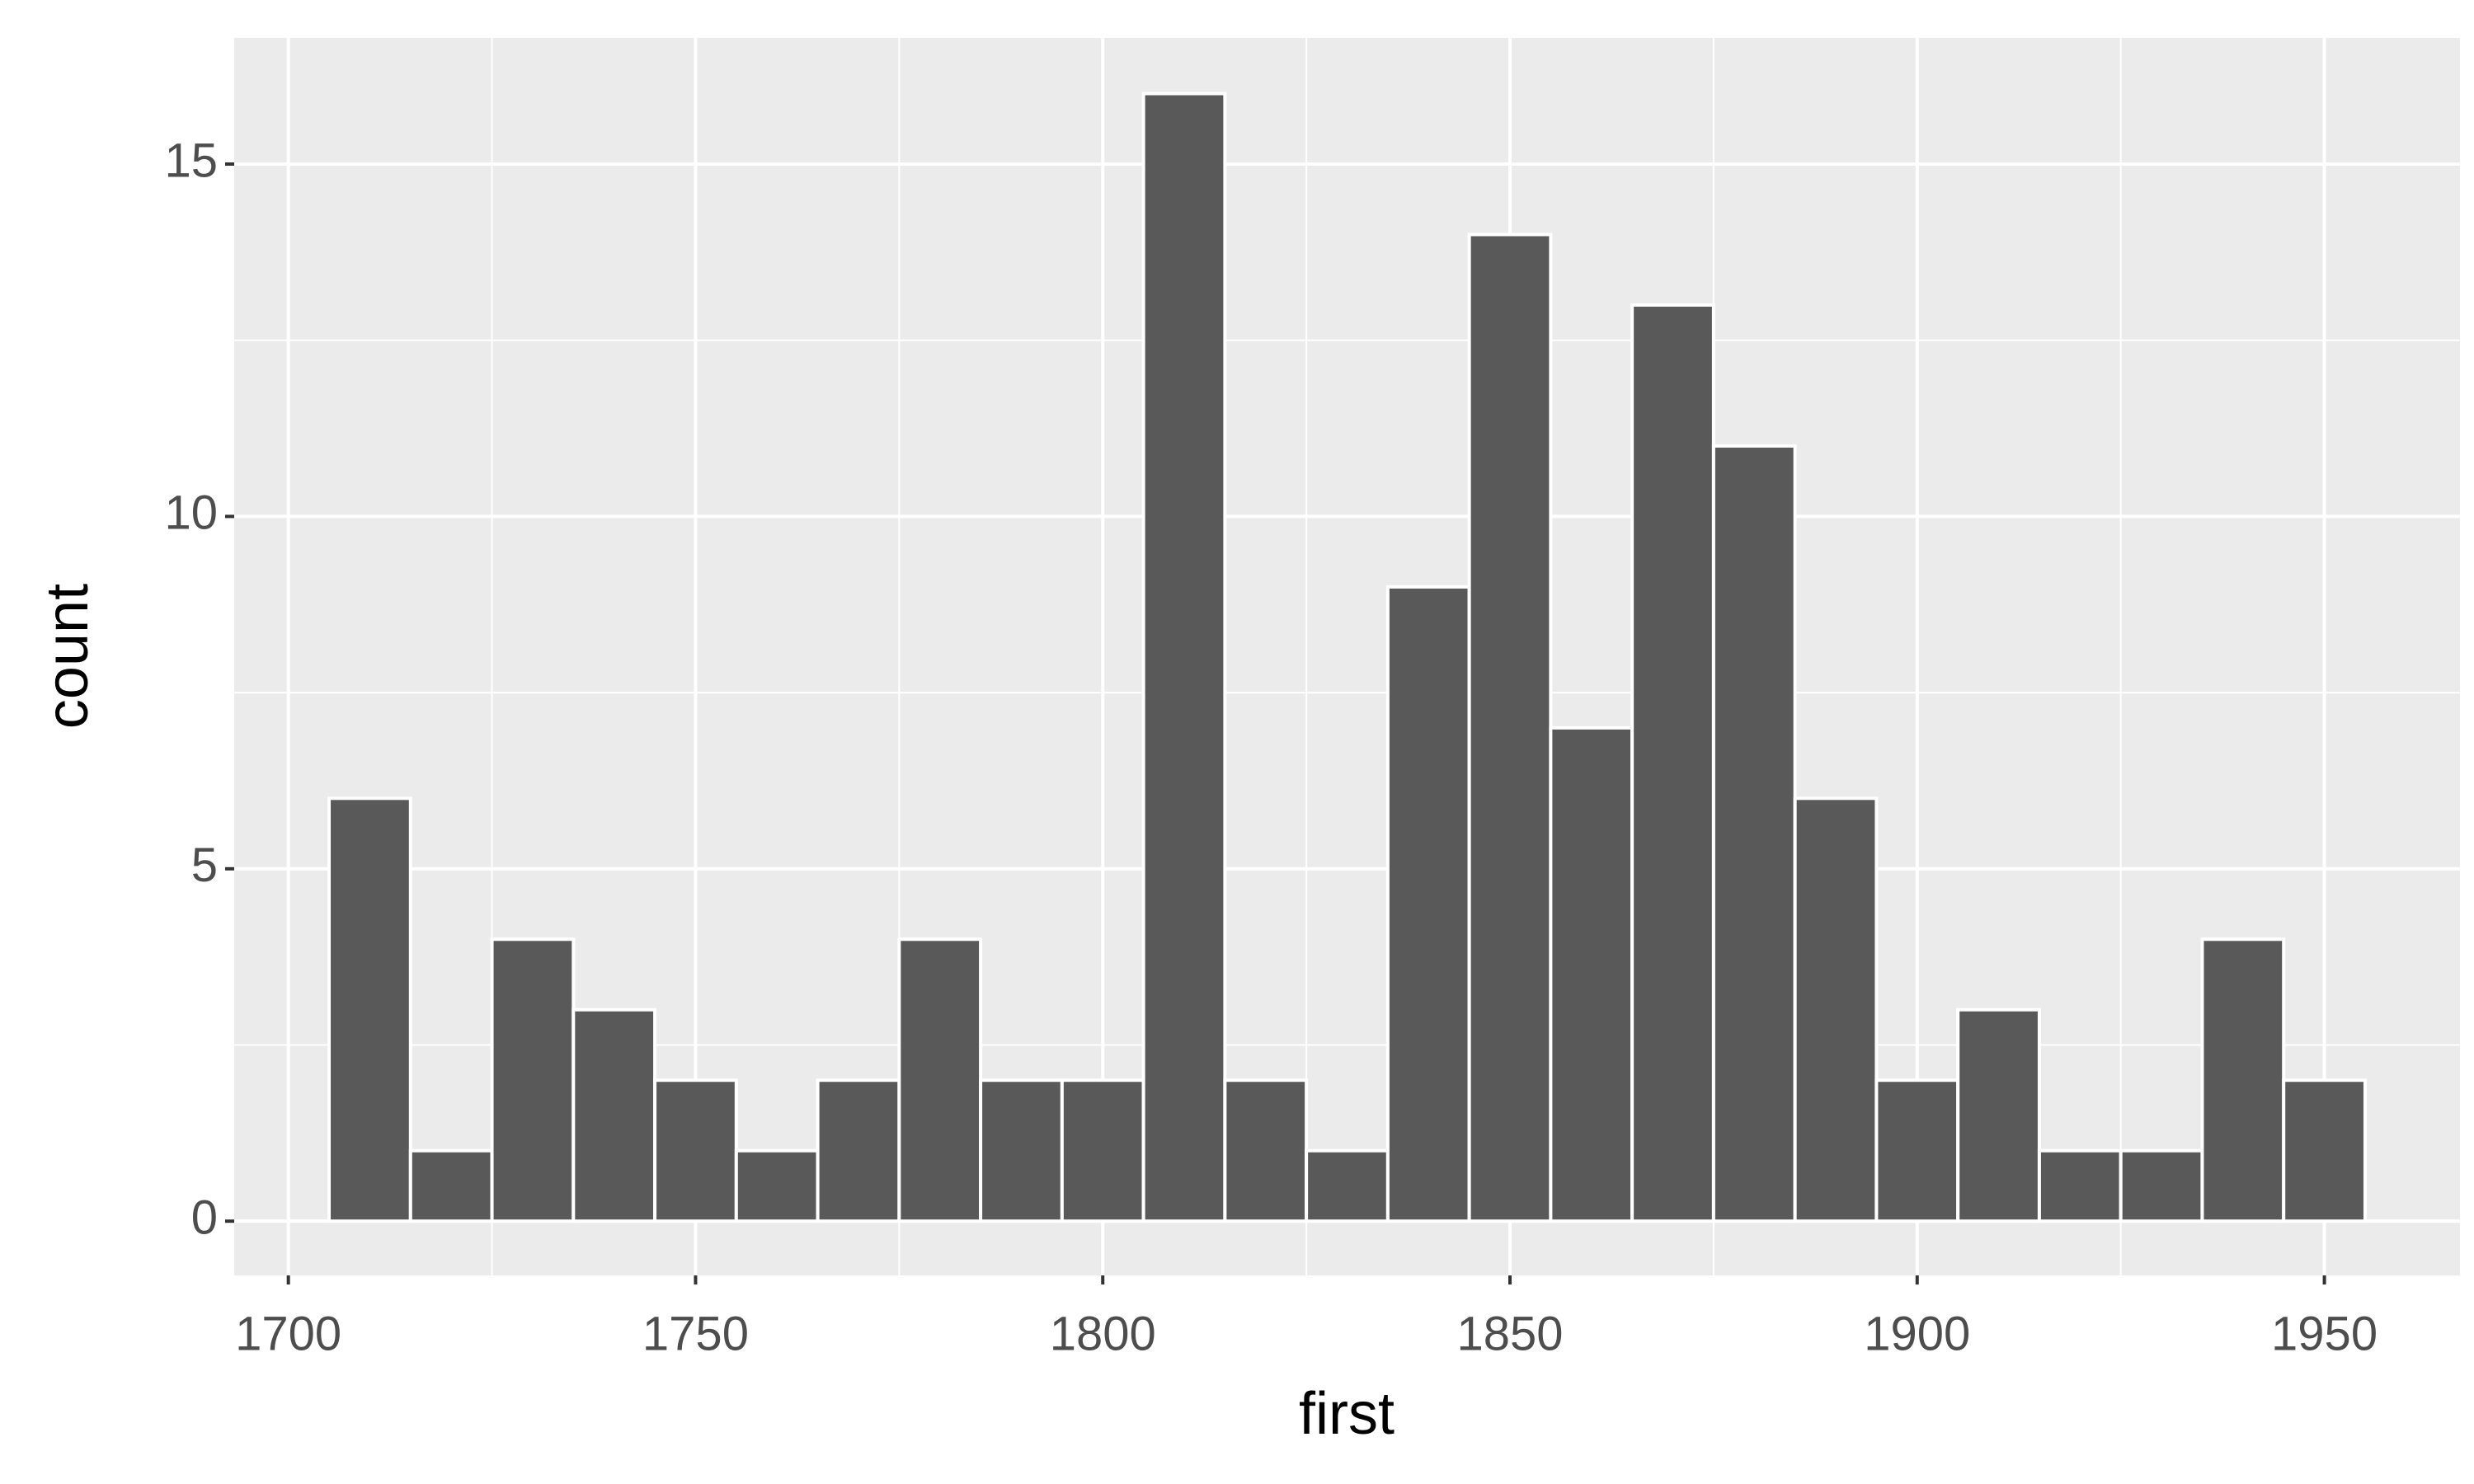 This screenshot has height=1484, width=2474. Describe the element at coordinates (68, 656) in the screenshot. I see `y-axis-title: count` at that location.